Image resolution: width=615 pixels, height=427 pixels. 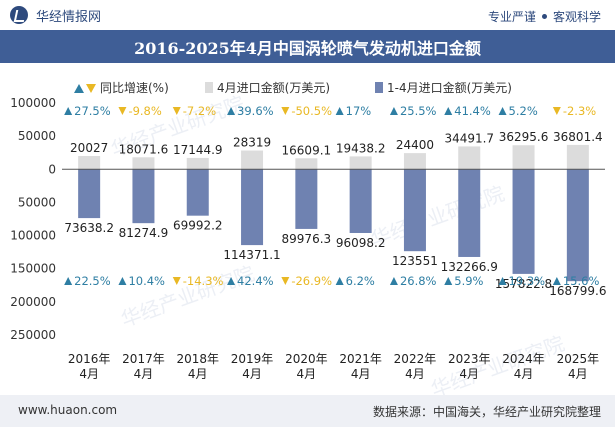 I want to click on site-logo: 华经情报网, so click(x=56, y=15).